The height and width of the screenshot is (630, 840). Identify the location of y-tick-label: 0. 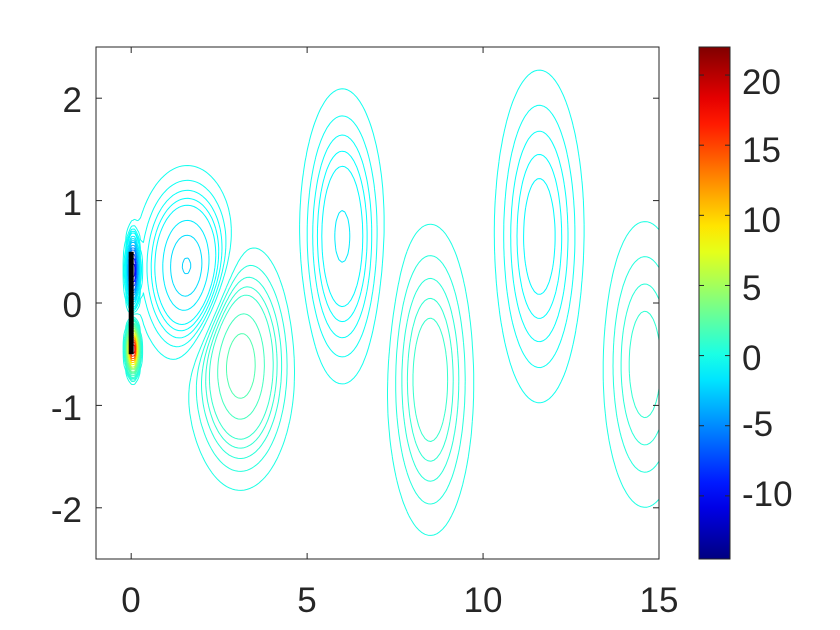
(72, 305).